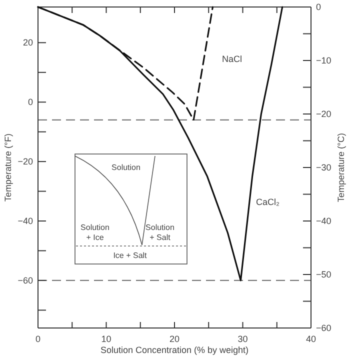  I want to click on y2-tick-label: −30, so click(324, 167).